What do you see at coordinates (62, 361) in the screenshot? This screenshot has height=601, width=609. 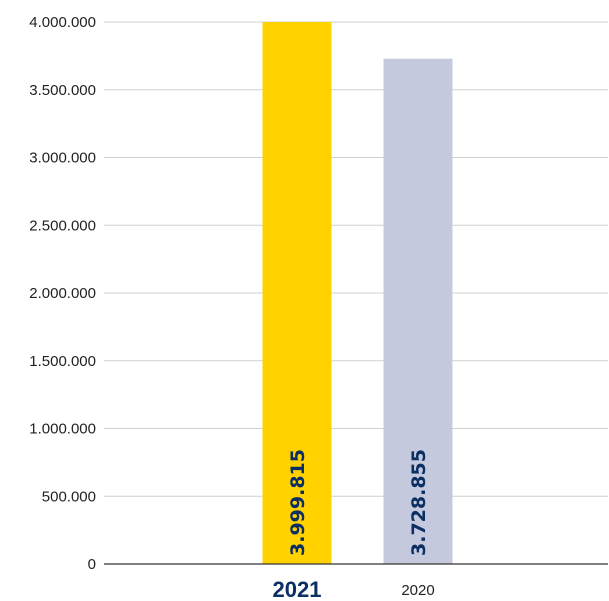 I see `y-tick-label: 1.500.000` at bounding box center [62, 361].